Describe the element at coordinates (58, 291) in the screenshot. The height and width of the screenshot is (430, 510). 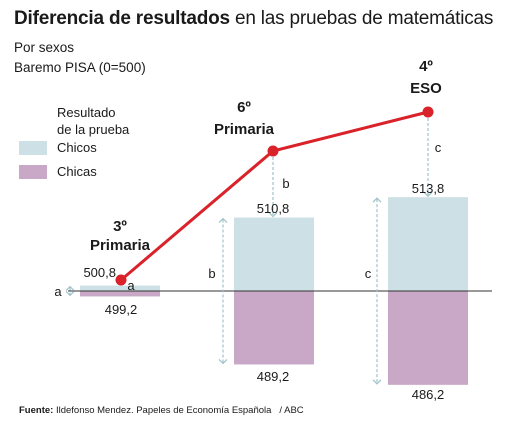
I see `gap-letter-1-side: a` at that location.